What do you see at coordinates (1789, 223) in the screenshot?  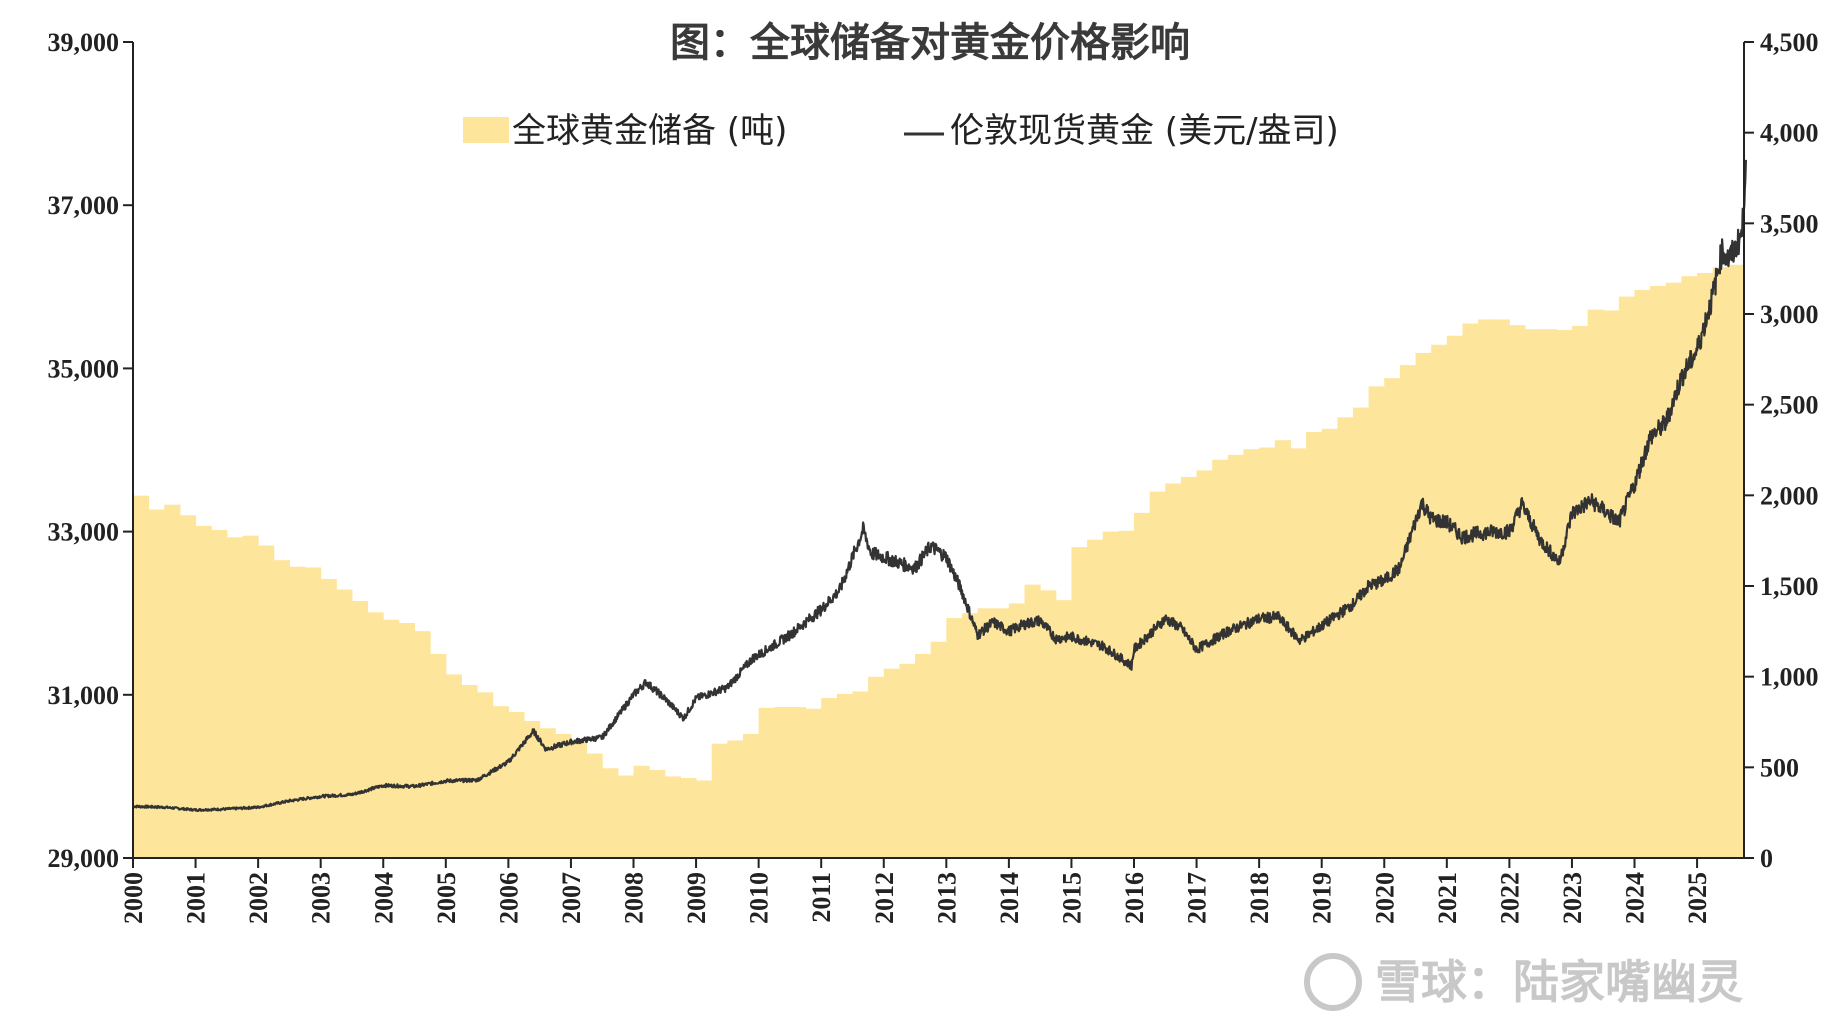 I see `right-tick-label: 3,500` at bounding box center [1789, 223].